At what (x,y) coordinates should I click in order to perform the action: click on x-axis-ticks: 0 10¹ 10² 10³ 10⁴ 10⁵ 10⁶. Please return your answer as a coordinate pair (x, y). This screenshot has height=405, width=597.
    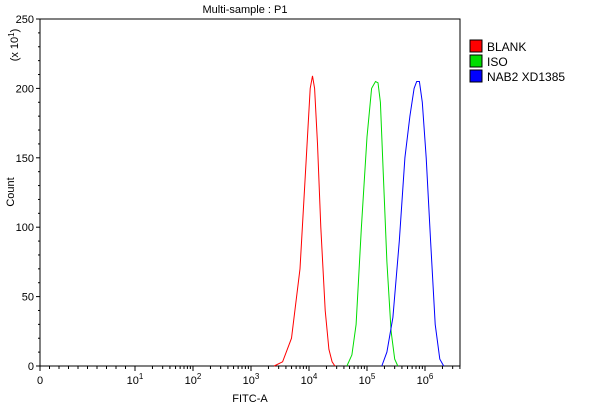
    Looking at the image, I should click on (249, 376).